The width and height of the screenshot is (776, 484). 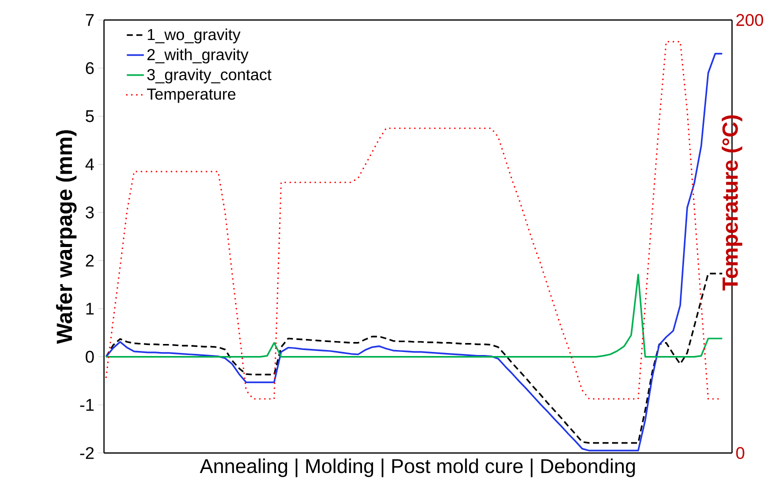 I want to click on legend-label: Temperature, so click(x=191, y=95).